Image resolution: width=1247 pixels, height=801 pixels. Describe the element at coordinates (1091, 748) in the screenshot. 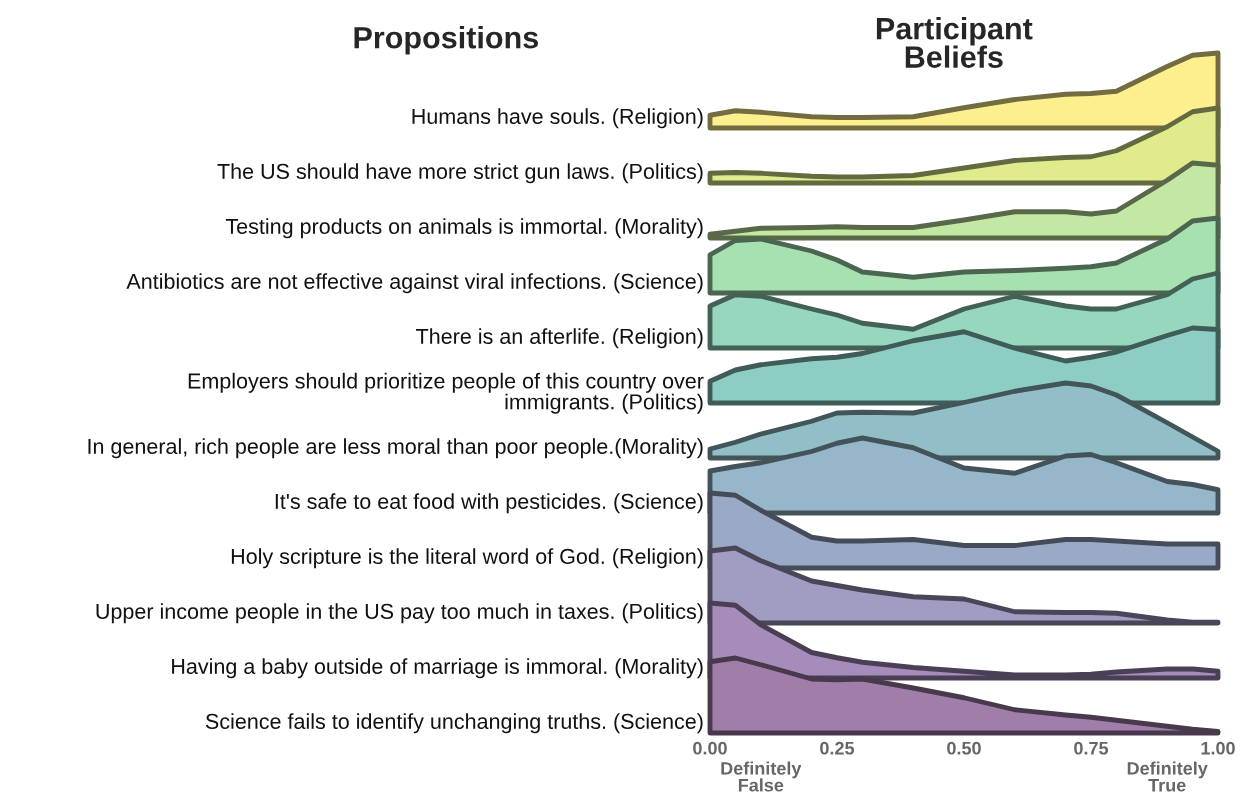

I see `x-tick-label: 0.75` at that location.